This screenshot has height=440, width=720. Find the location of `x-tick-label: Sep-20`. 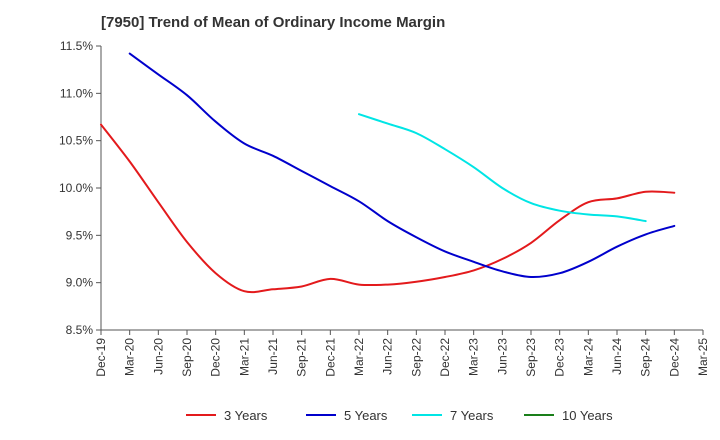

x-tick-label: Sep-20 is located at coordinates (187, 357).